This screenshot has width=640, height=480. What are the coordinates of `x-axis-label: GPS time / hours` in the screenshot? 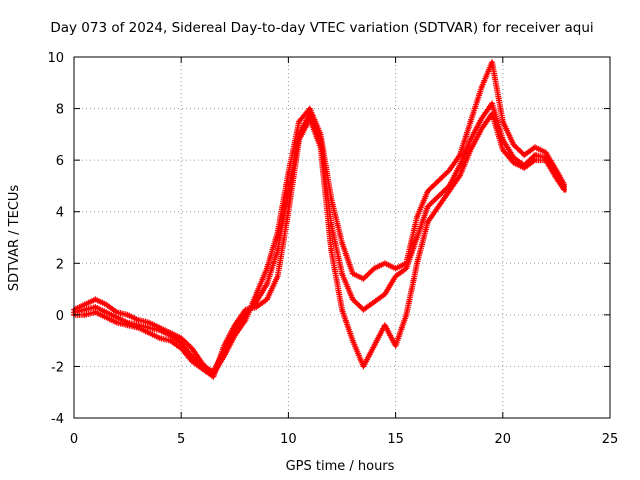 It's located at (340, 466).